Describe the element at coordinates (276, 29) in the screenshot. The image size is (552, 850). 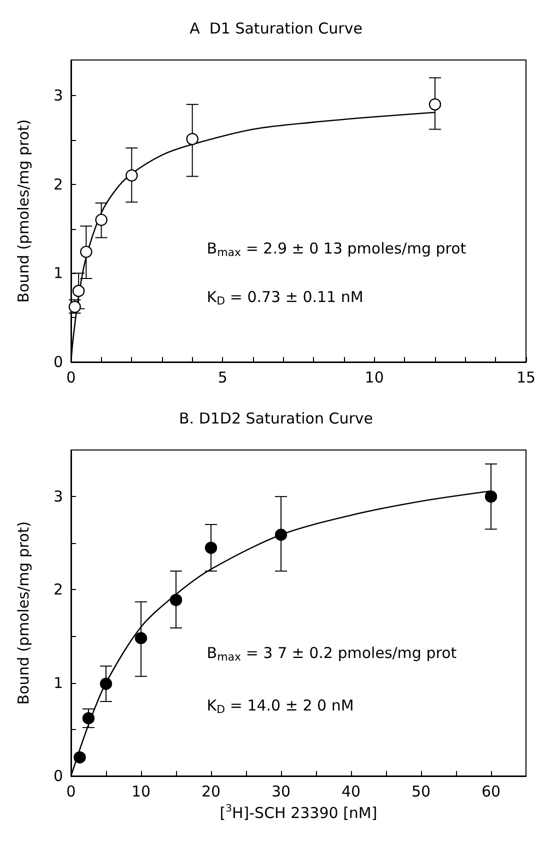
I see `chart-title: A D1 Saturation Curve` at that location.